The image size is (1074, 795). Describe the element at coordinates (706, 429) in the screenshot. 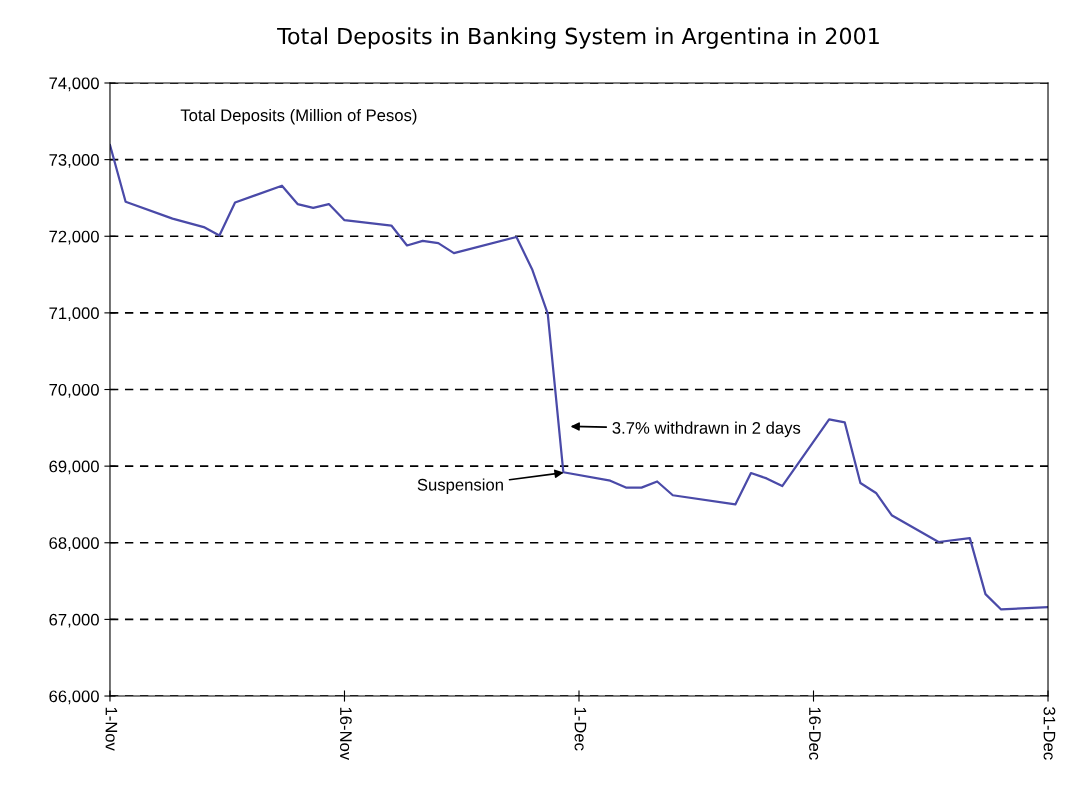

I see `annotation: 3.7% withdrawn in 2 days` at that location.